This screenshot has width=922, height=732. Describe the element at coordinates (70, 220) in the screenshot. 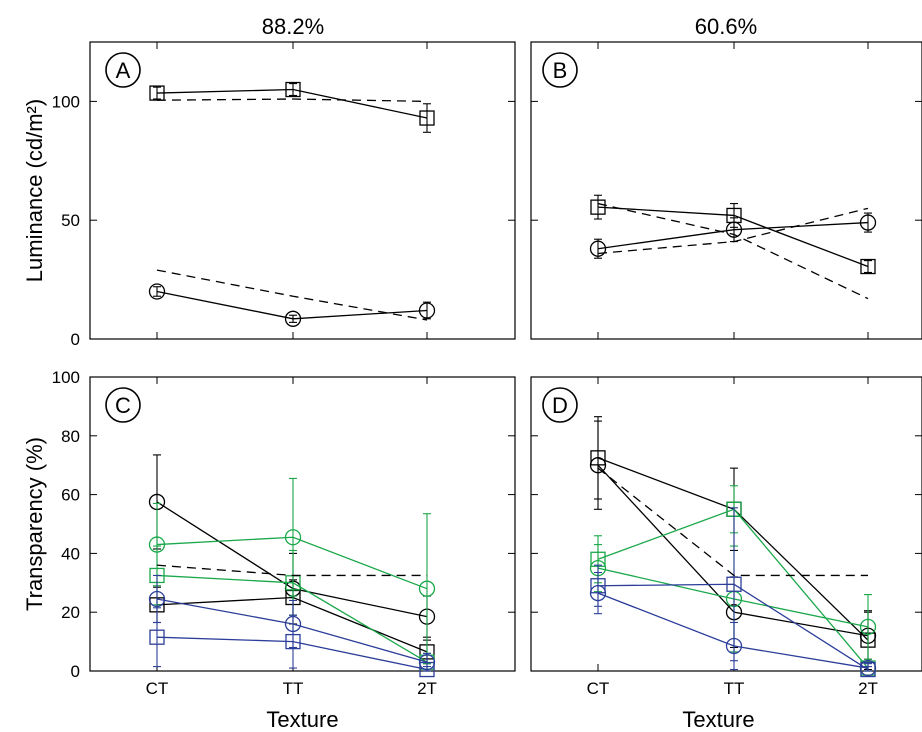

I see `y-tick-label: 50` at that location.